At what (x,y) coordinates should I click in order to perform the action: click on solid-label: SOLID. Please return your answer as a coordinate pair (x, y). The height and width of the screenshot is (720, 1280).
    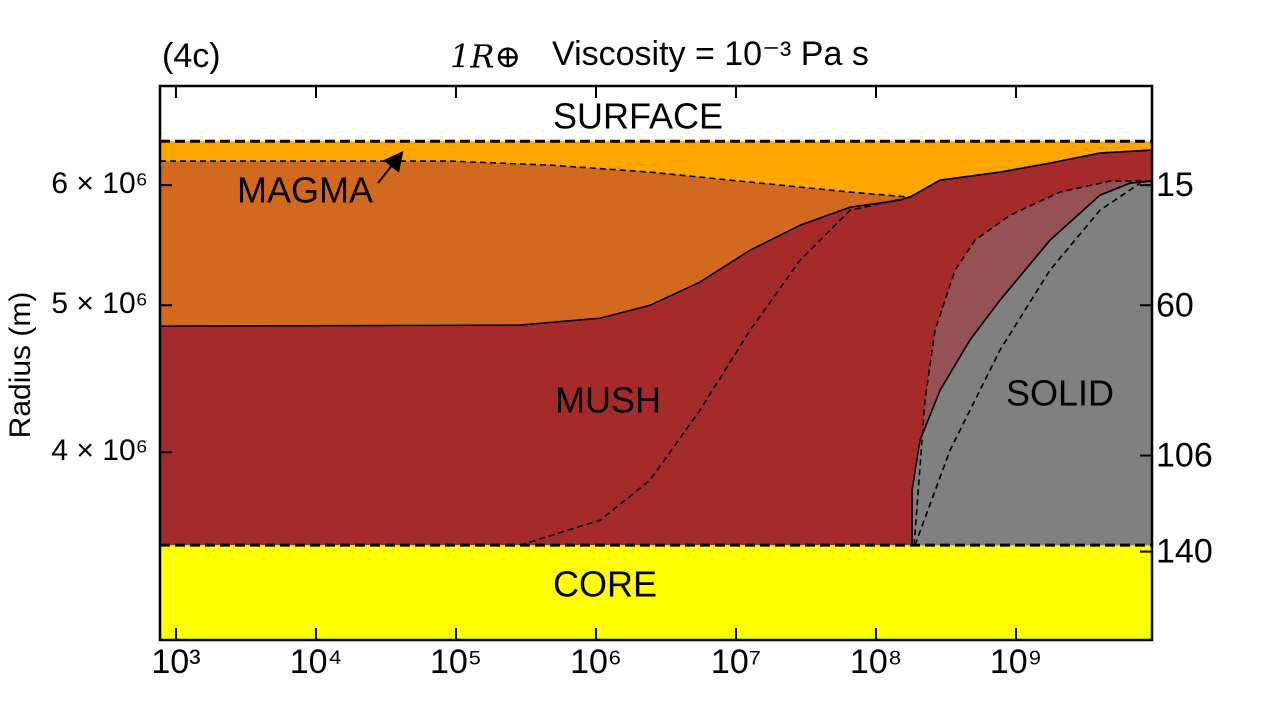
    Looking at the image, I should click on (1060, 393).